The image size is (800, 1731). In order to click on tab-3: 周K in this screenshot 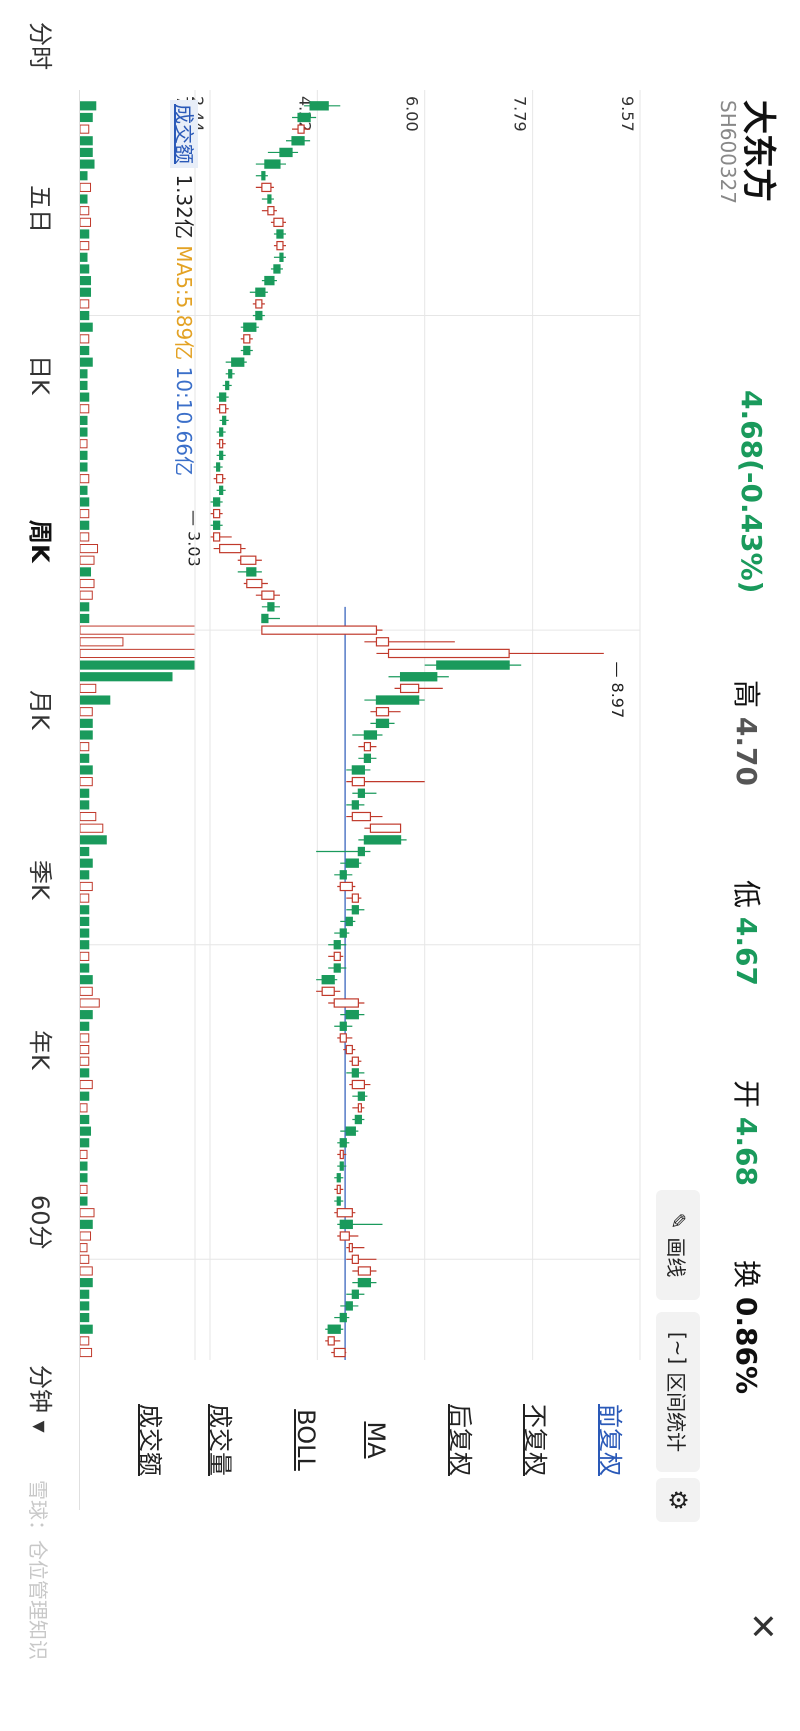, I will do `click(40, 541)`.